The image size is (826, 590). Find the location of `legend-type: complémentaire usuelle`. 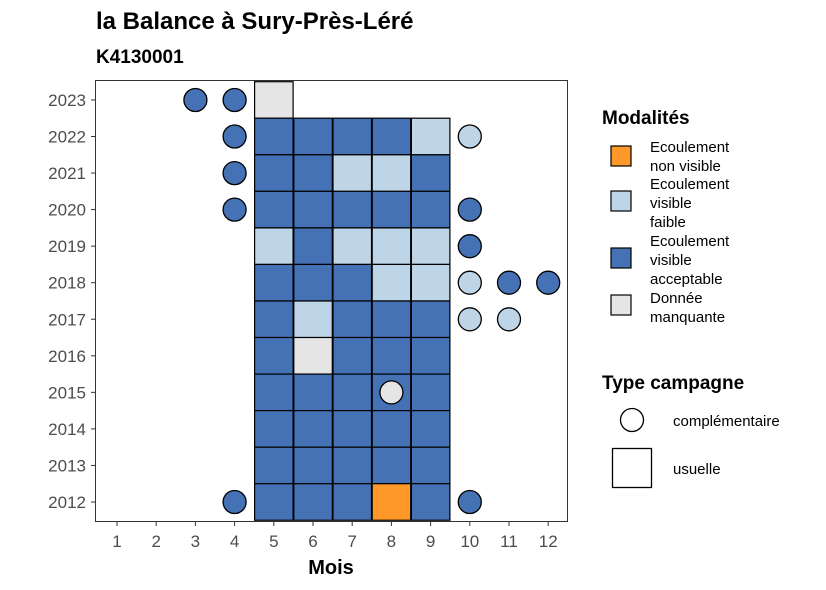

legend-type: complémentaire usuelle is located at coordinates (695, 448).